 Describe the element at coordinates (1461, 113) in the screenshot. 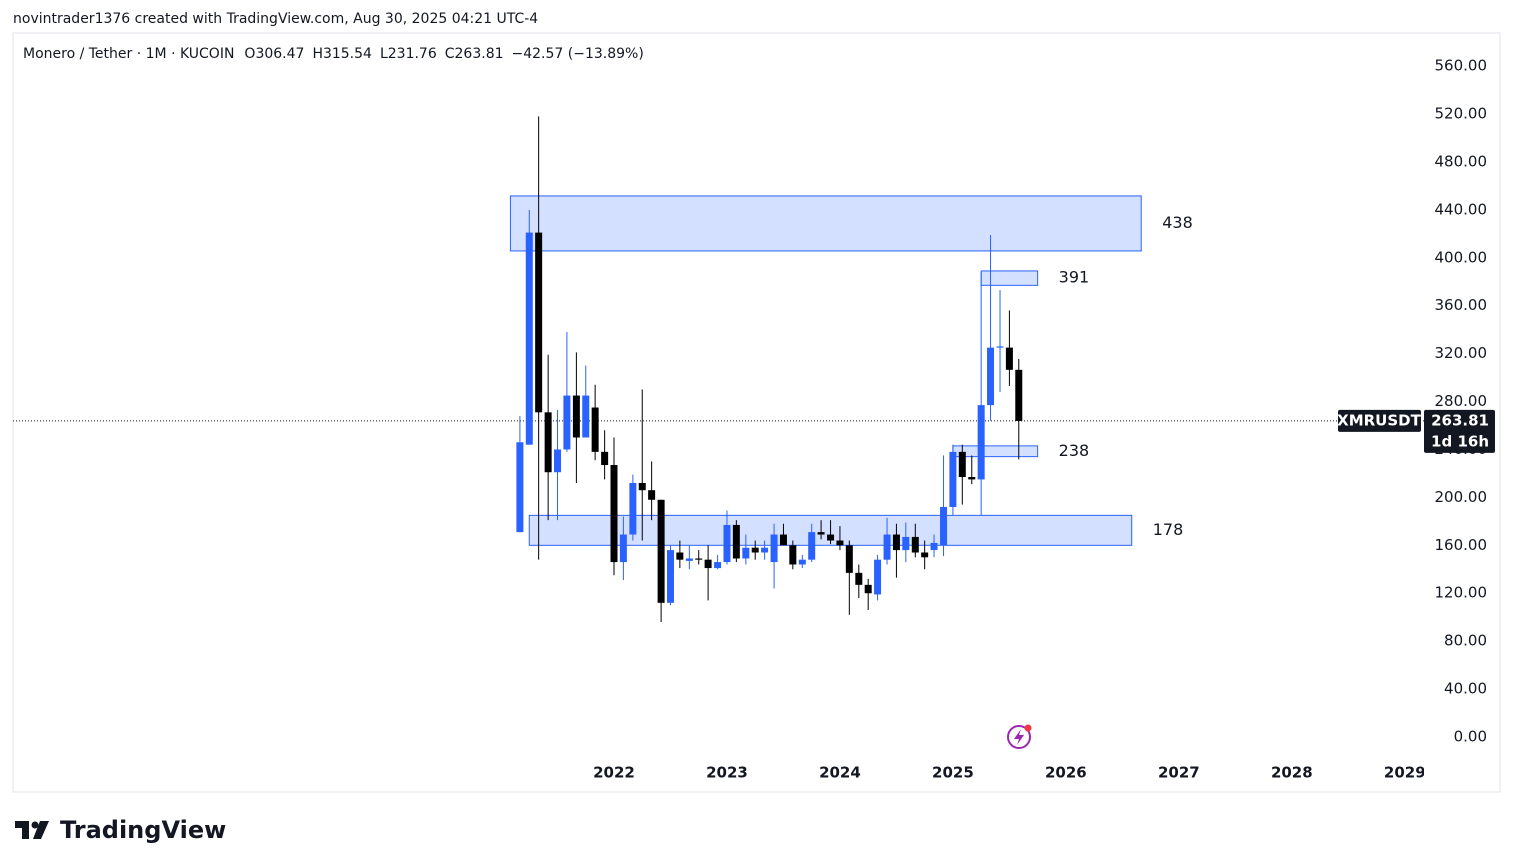

I see `y-tick-label: 520.00` at that location.